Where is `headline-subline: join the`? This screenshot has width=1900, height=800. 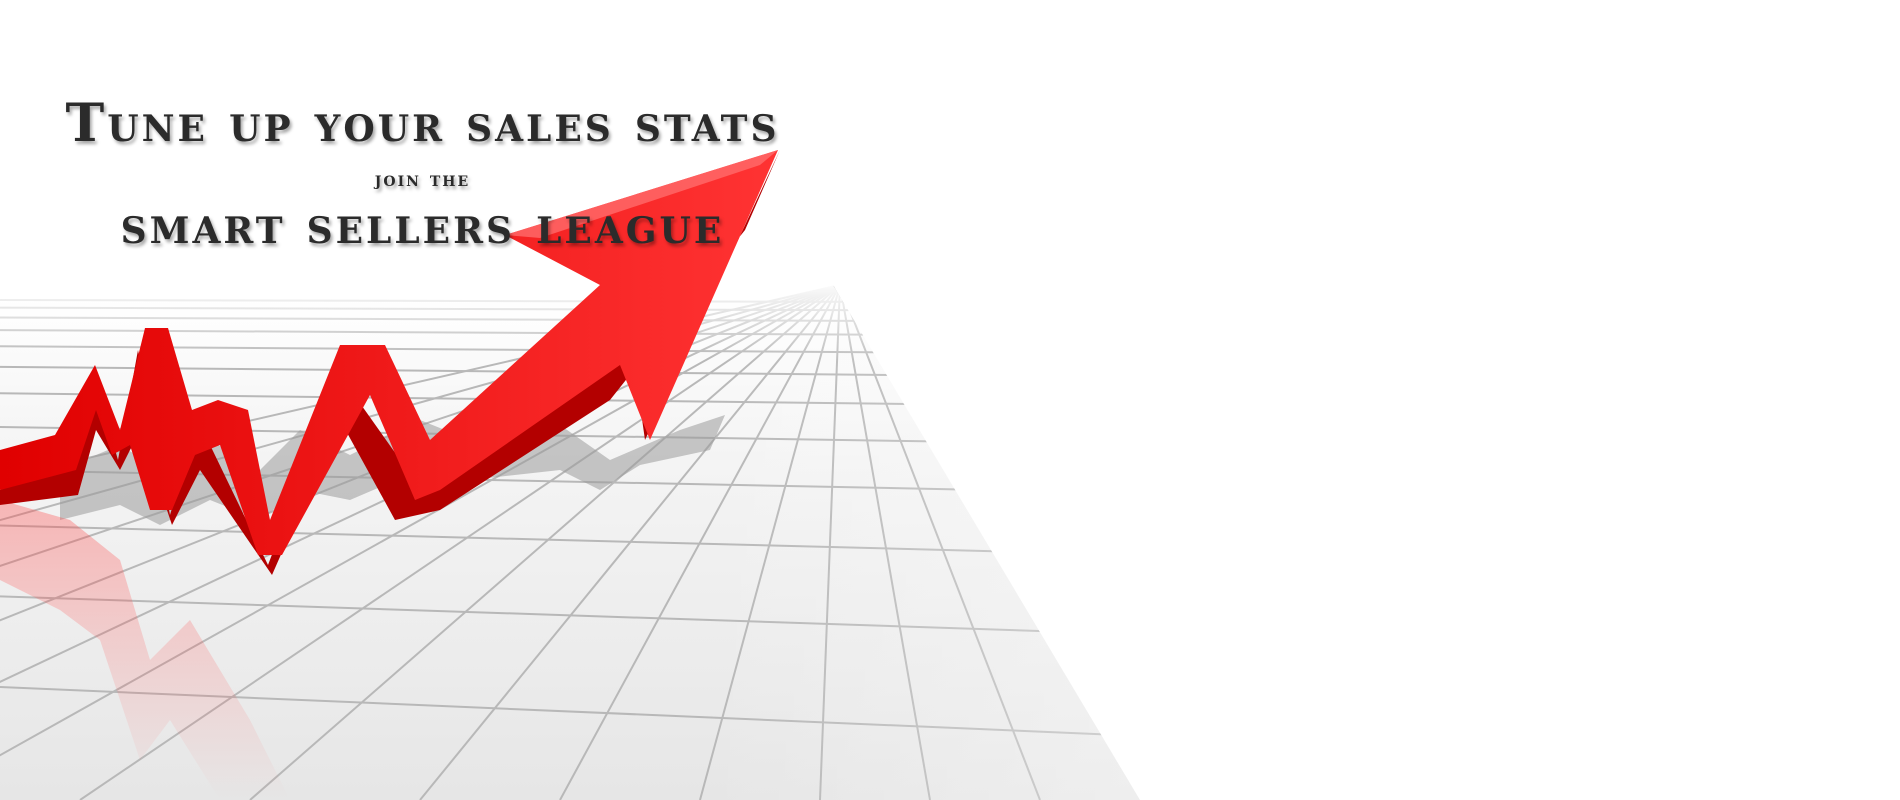 headline-subline: join the is located at coordinates (422, 179).